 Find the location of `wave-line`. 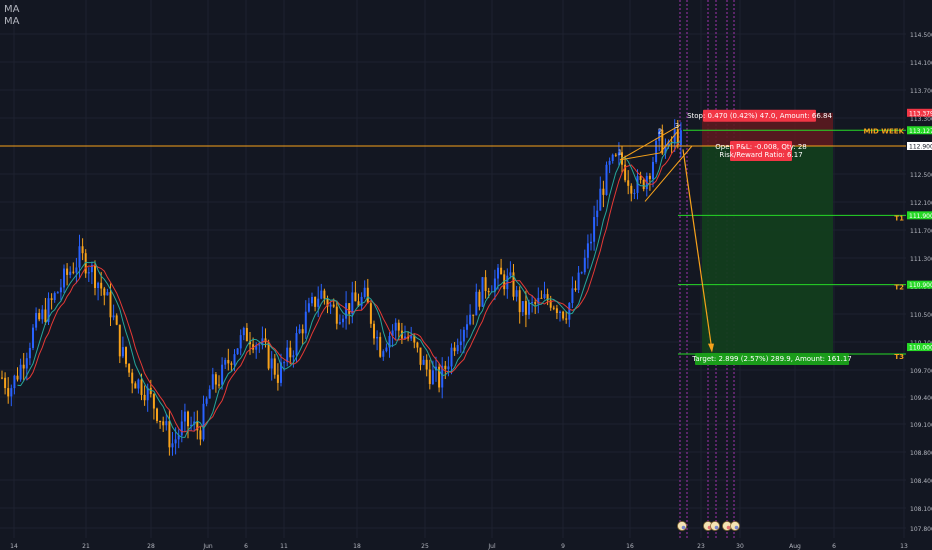

wave-line is located at coordinates (648, 146).